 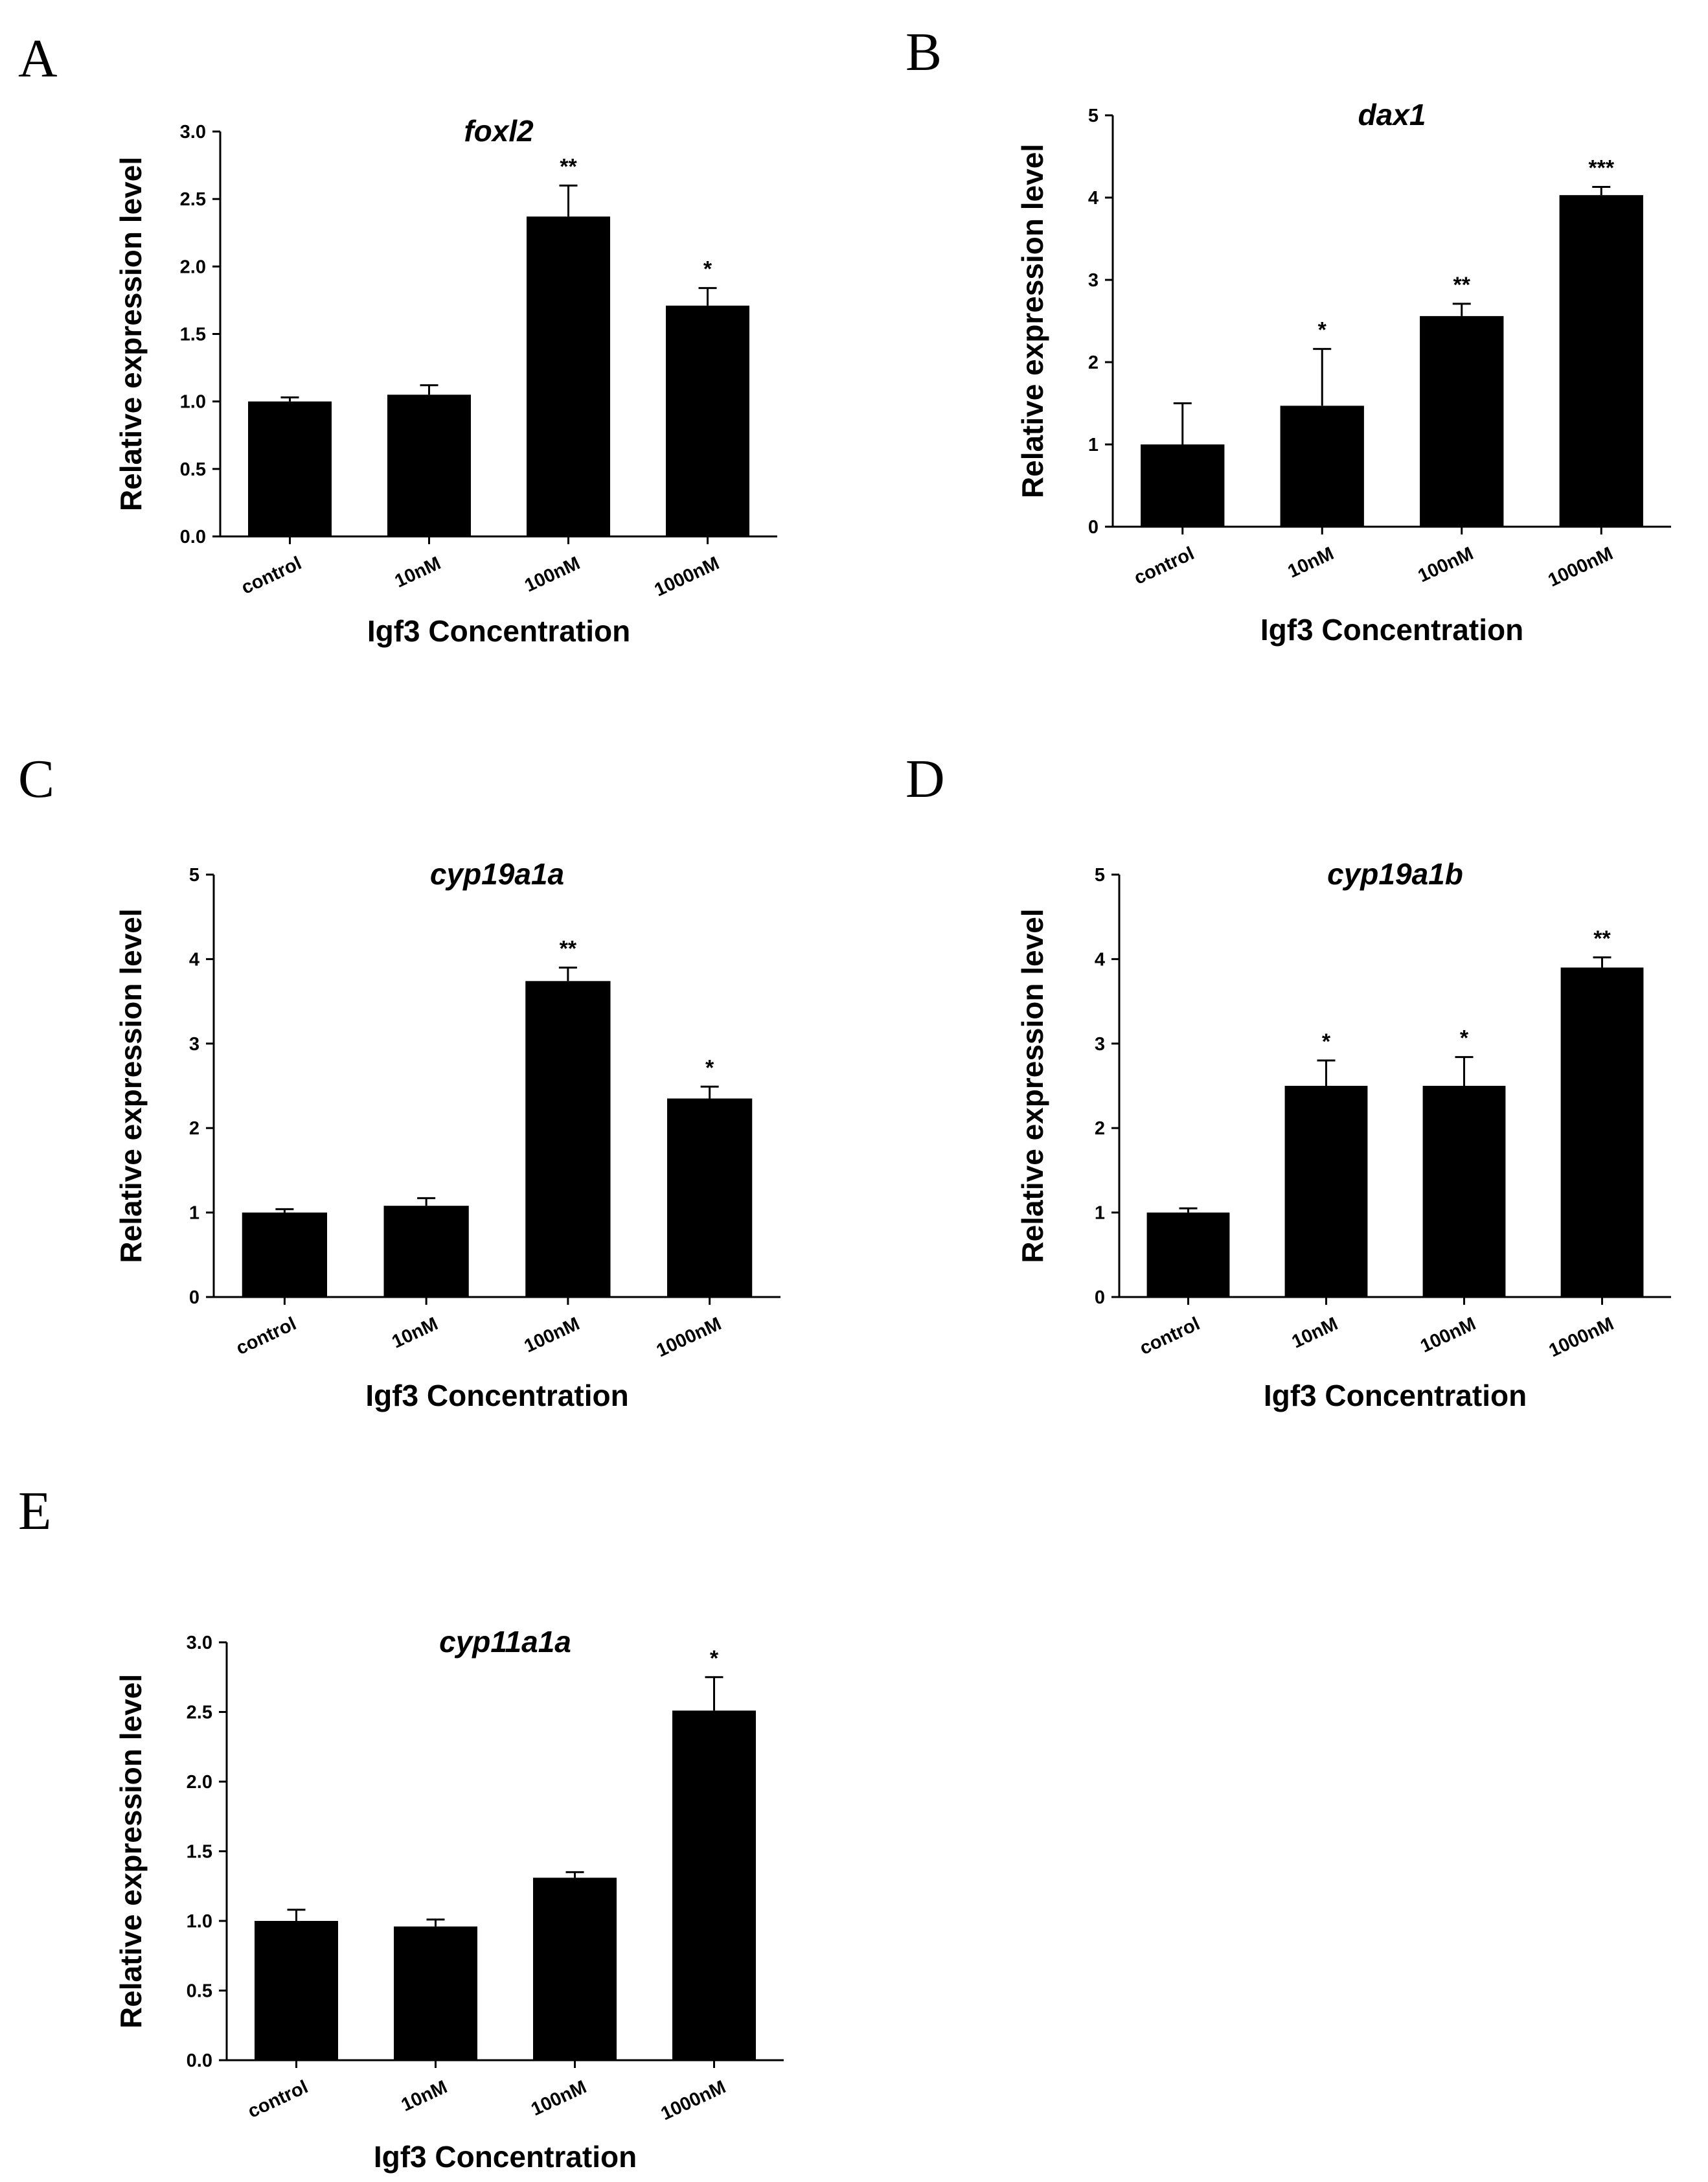 What do you see at coordinates (497, 874) in the screenshot?
I see `chart-title: cyp19a1a` at bounding box center [497, 874].